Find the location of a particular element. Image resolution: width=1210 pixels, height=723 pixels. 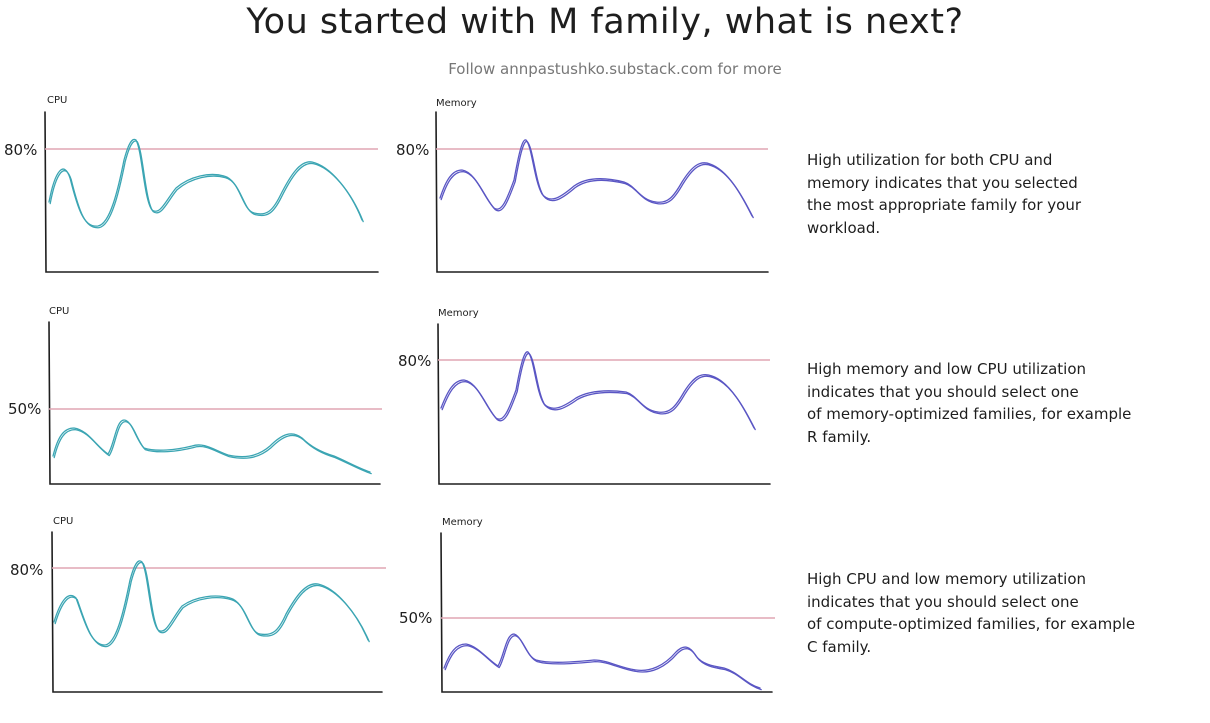

row2-cpu-series is located at coordinates (212, 447).